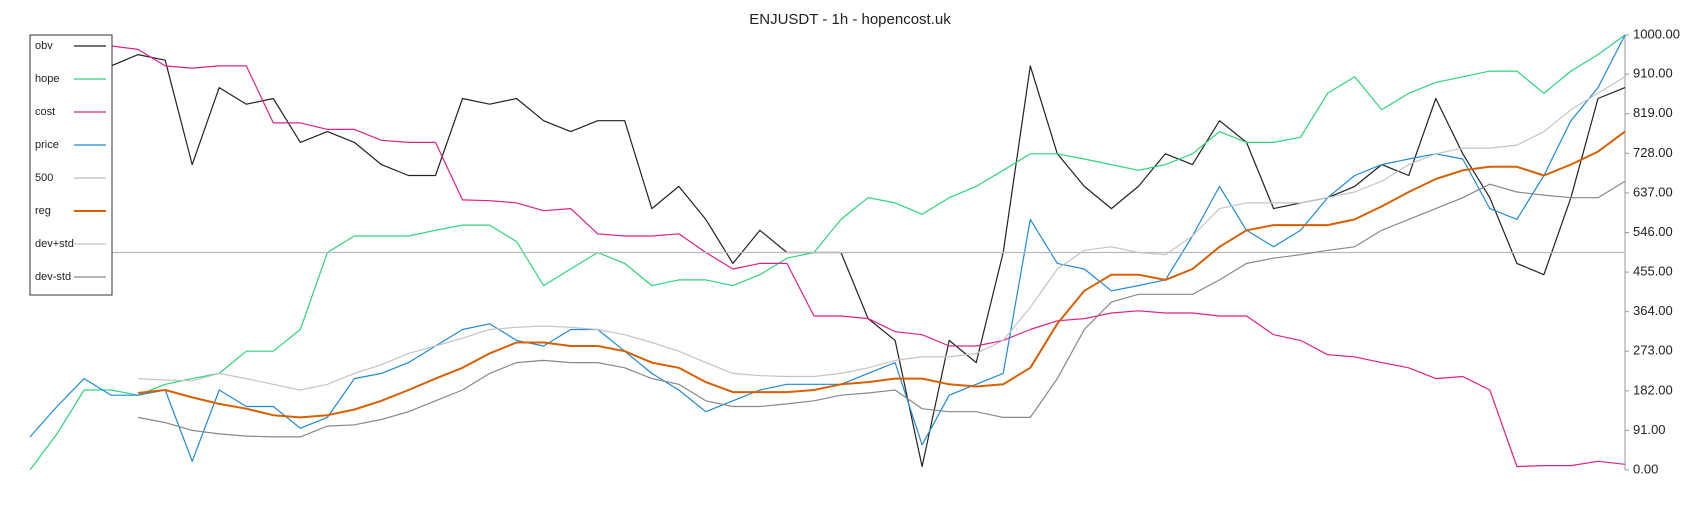  Describe the element at coordinates (1653, 271) in the screenshot. I see `y-tick-label: 455.00` at that location.